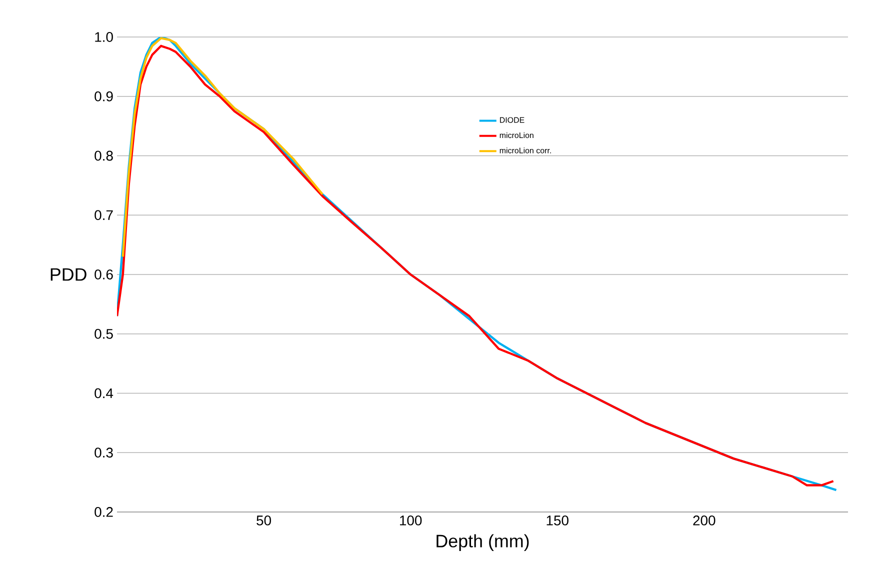 The height and width of the screenshot is (587, 875). I want to click on y-tick-label: 0.8, so click(103, 155).